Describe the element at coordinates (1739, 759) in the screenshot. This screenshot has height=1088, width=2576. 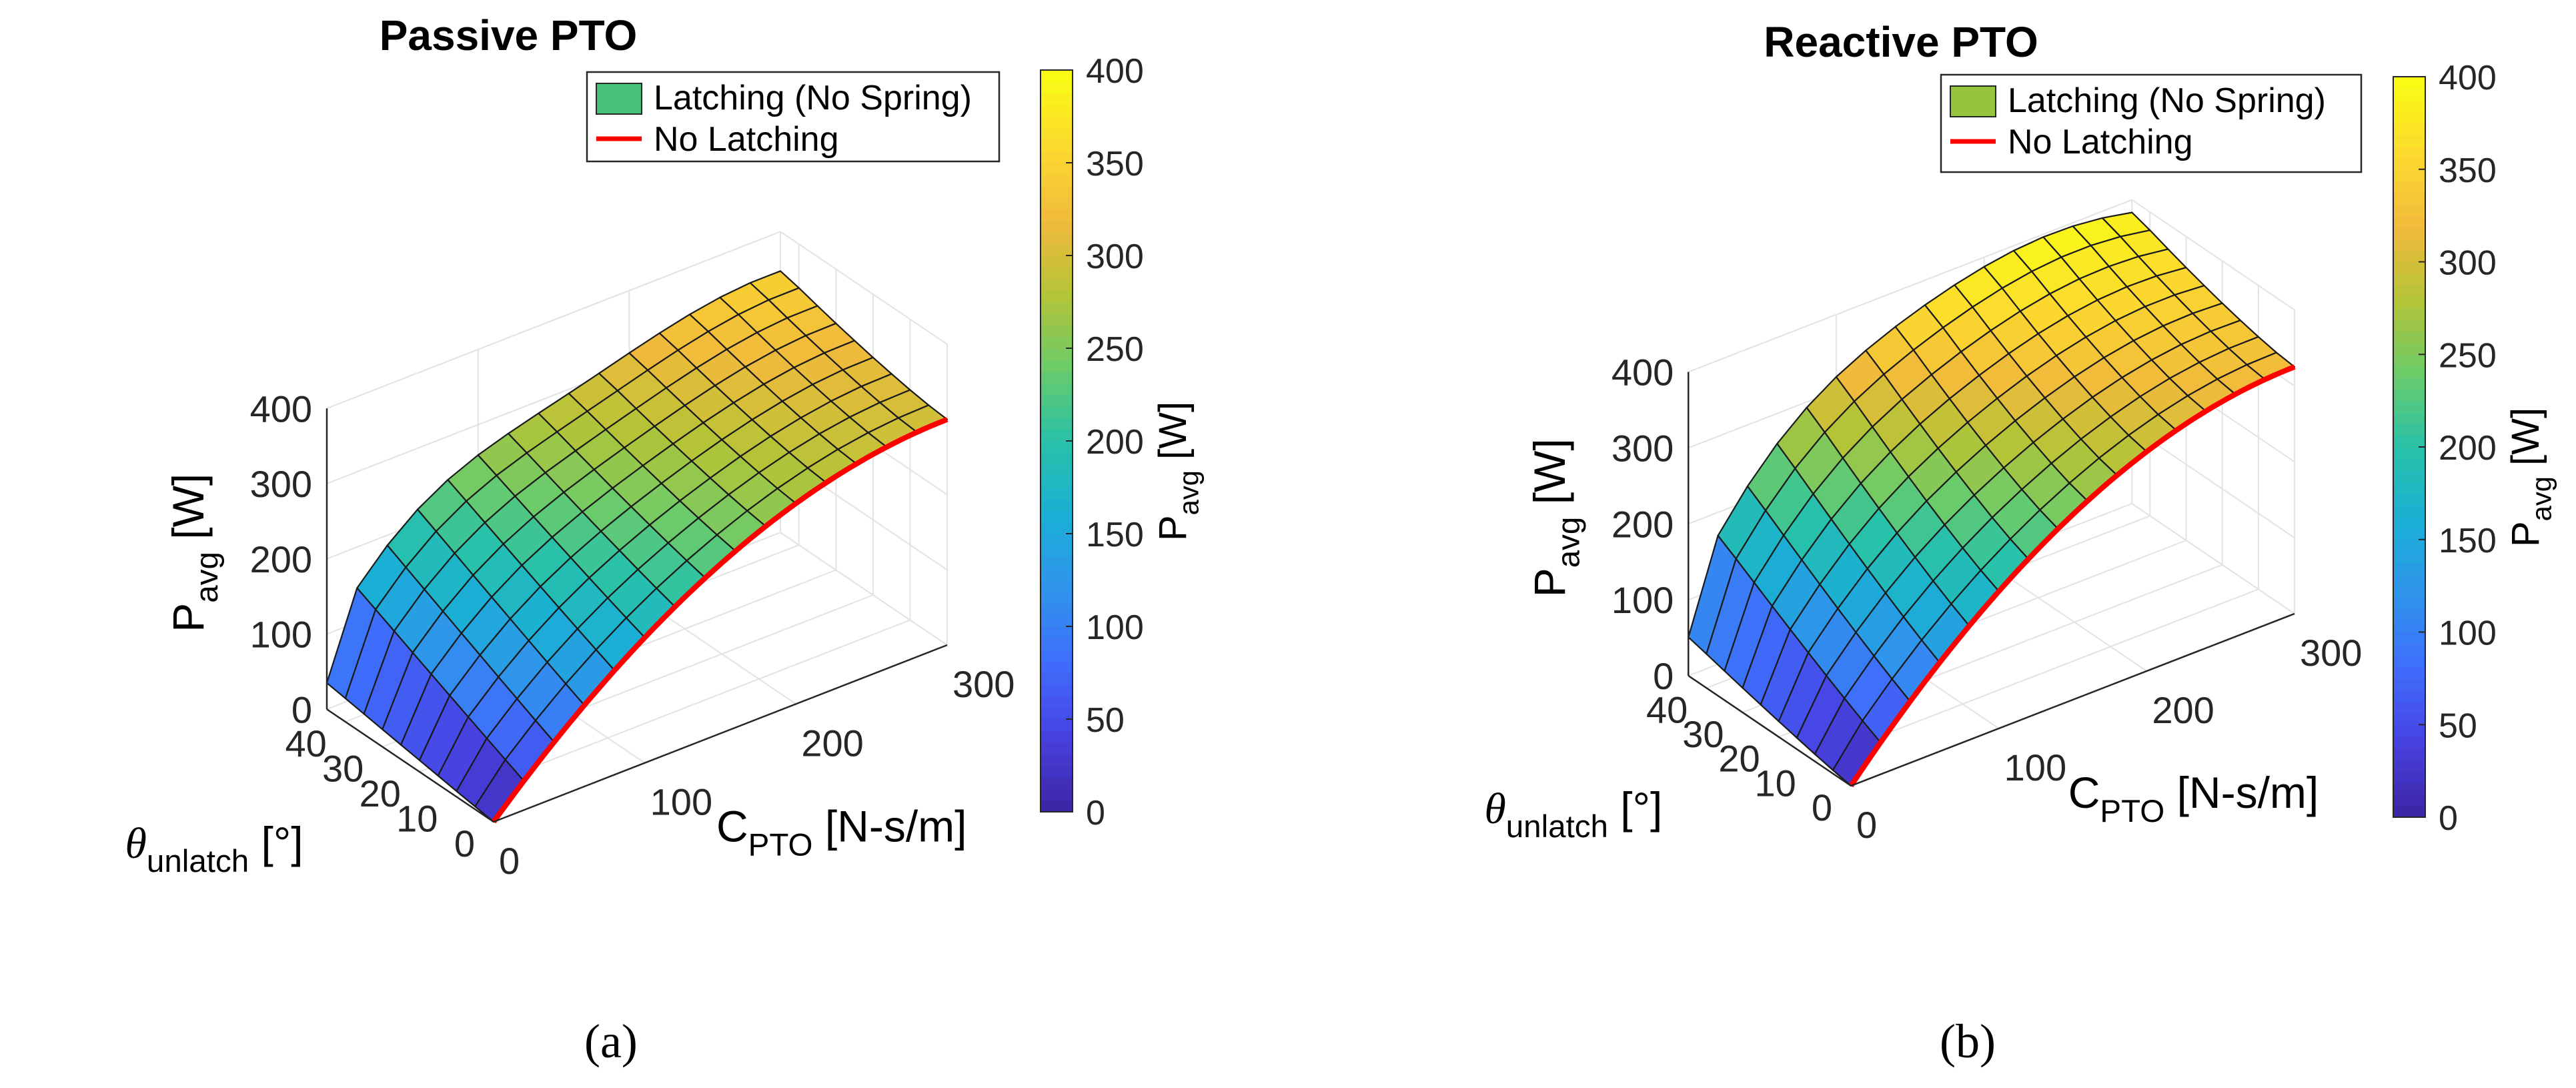
I see `y-tick-label: 20` at that location.